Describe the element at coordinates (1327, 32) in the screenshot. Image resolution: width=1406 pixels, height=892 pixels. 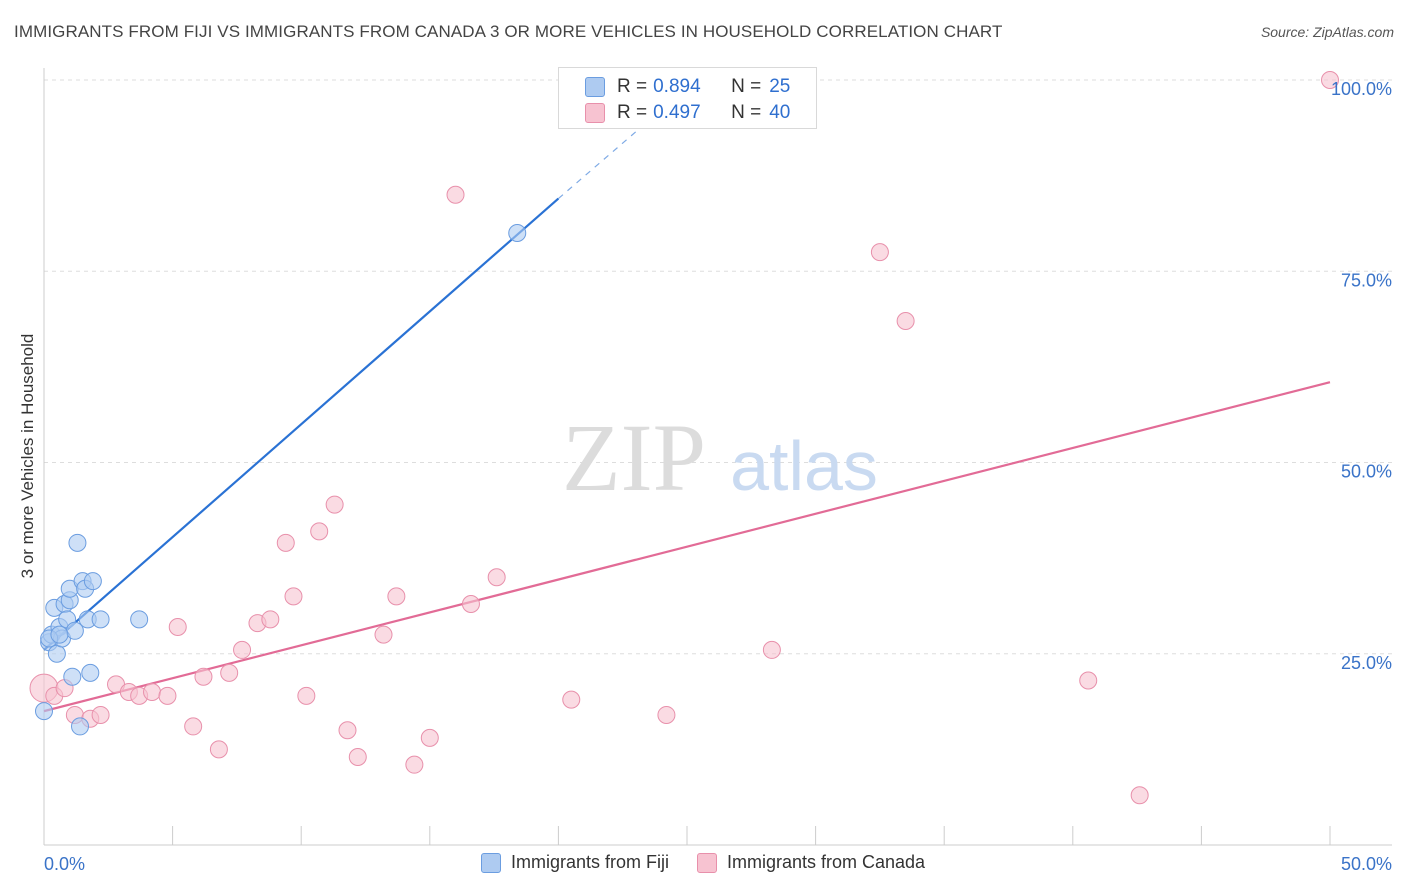
I see `source-credit: Source: ZipAtlas.com` at that location.